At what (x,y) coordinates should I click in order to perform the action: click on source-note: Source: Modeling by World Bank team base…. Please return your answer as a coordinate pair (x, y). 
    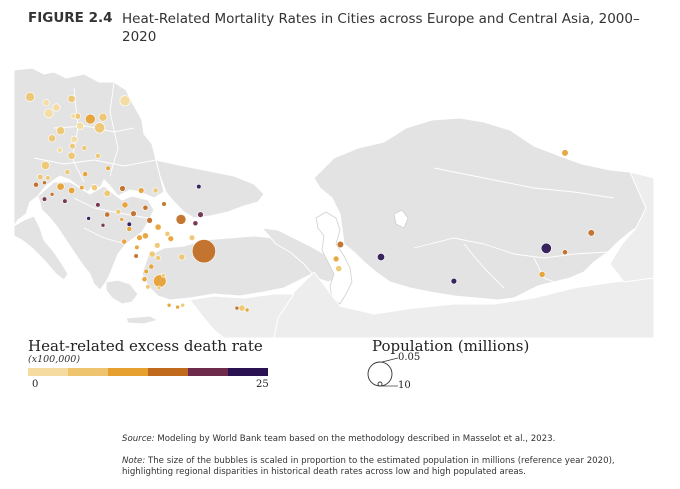
    Looking at the image, I should click on (392, 439).